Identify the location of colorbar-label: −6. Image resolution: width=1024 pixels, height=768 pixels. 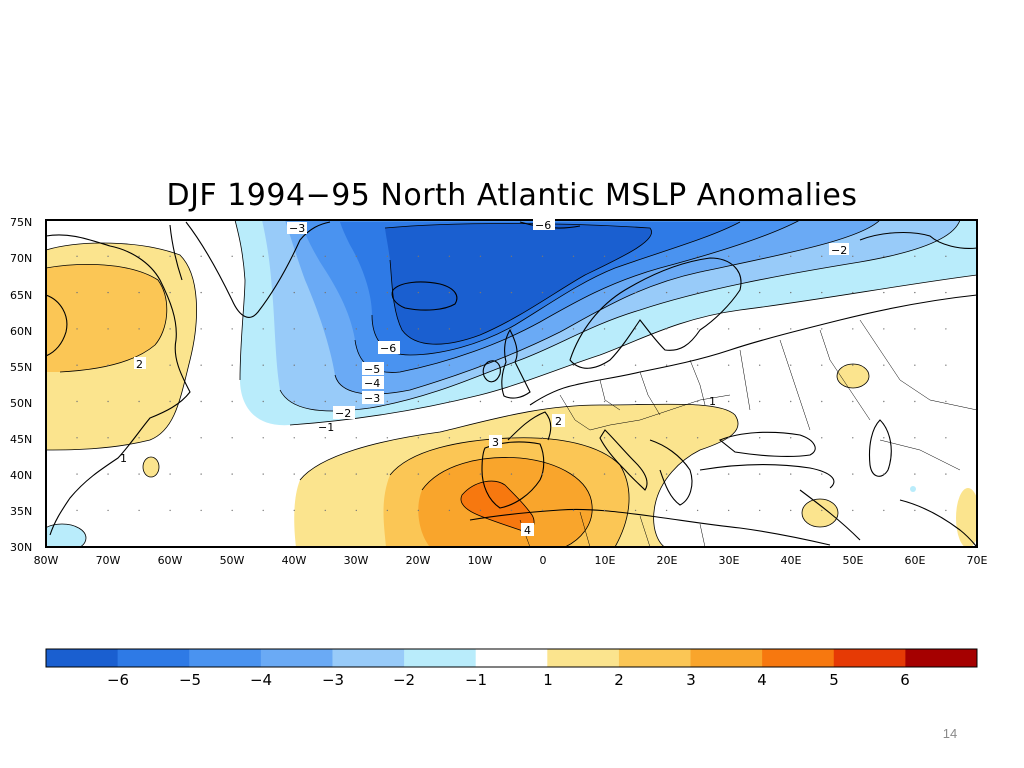
(118, 680).